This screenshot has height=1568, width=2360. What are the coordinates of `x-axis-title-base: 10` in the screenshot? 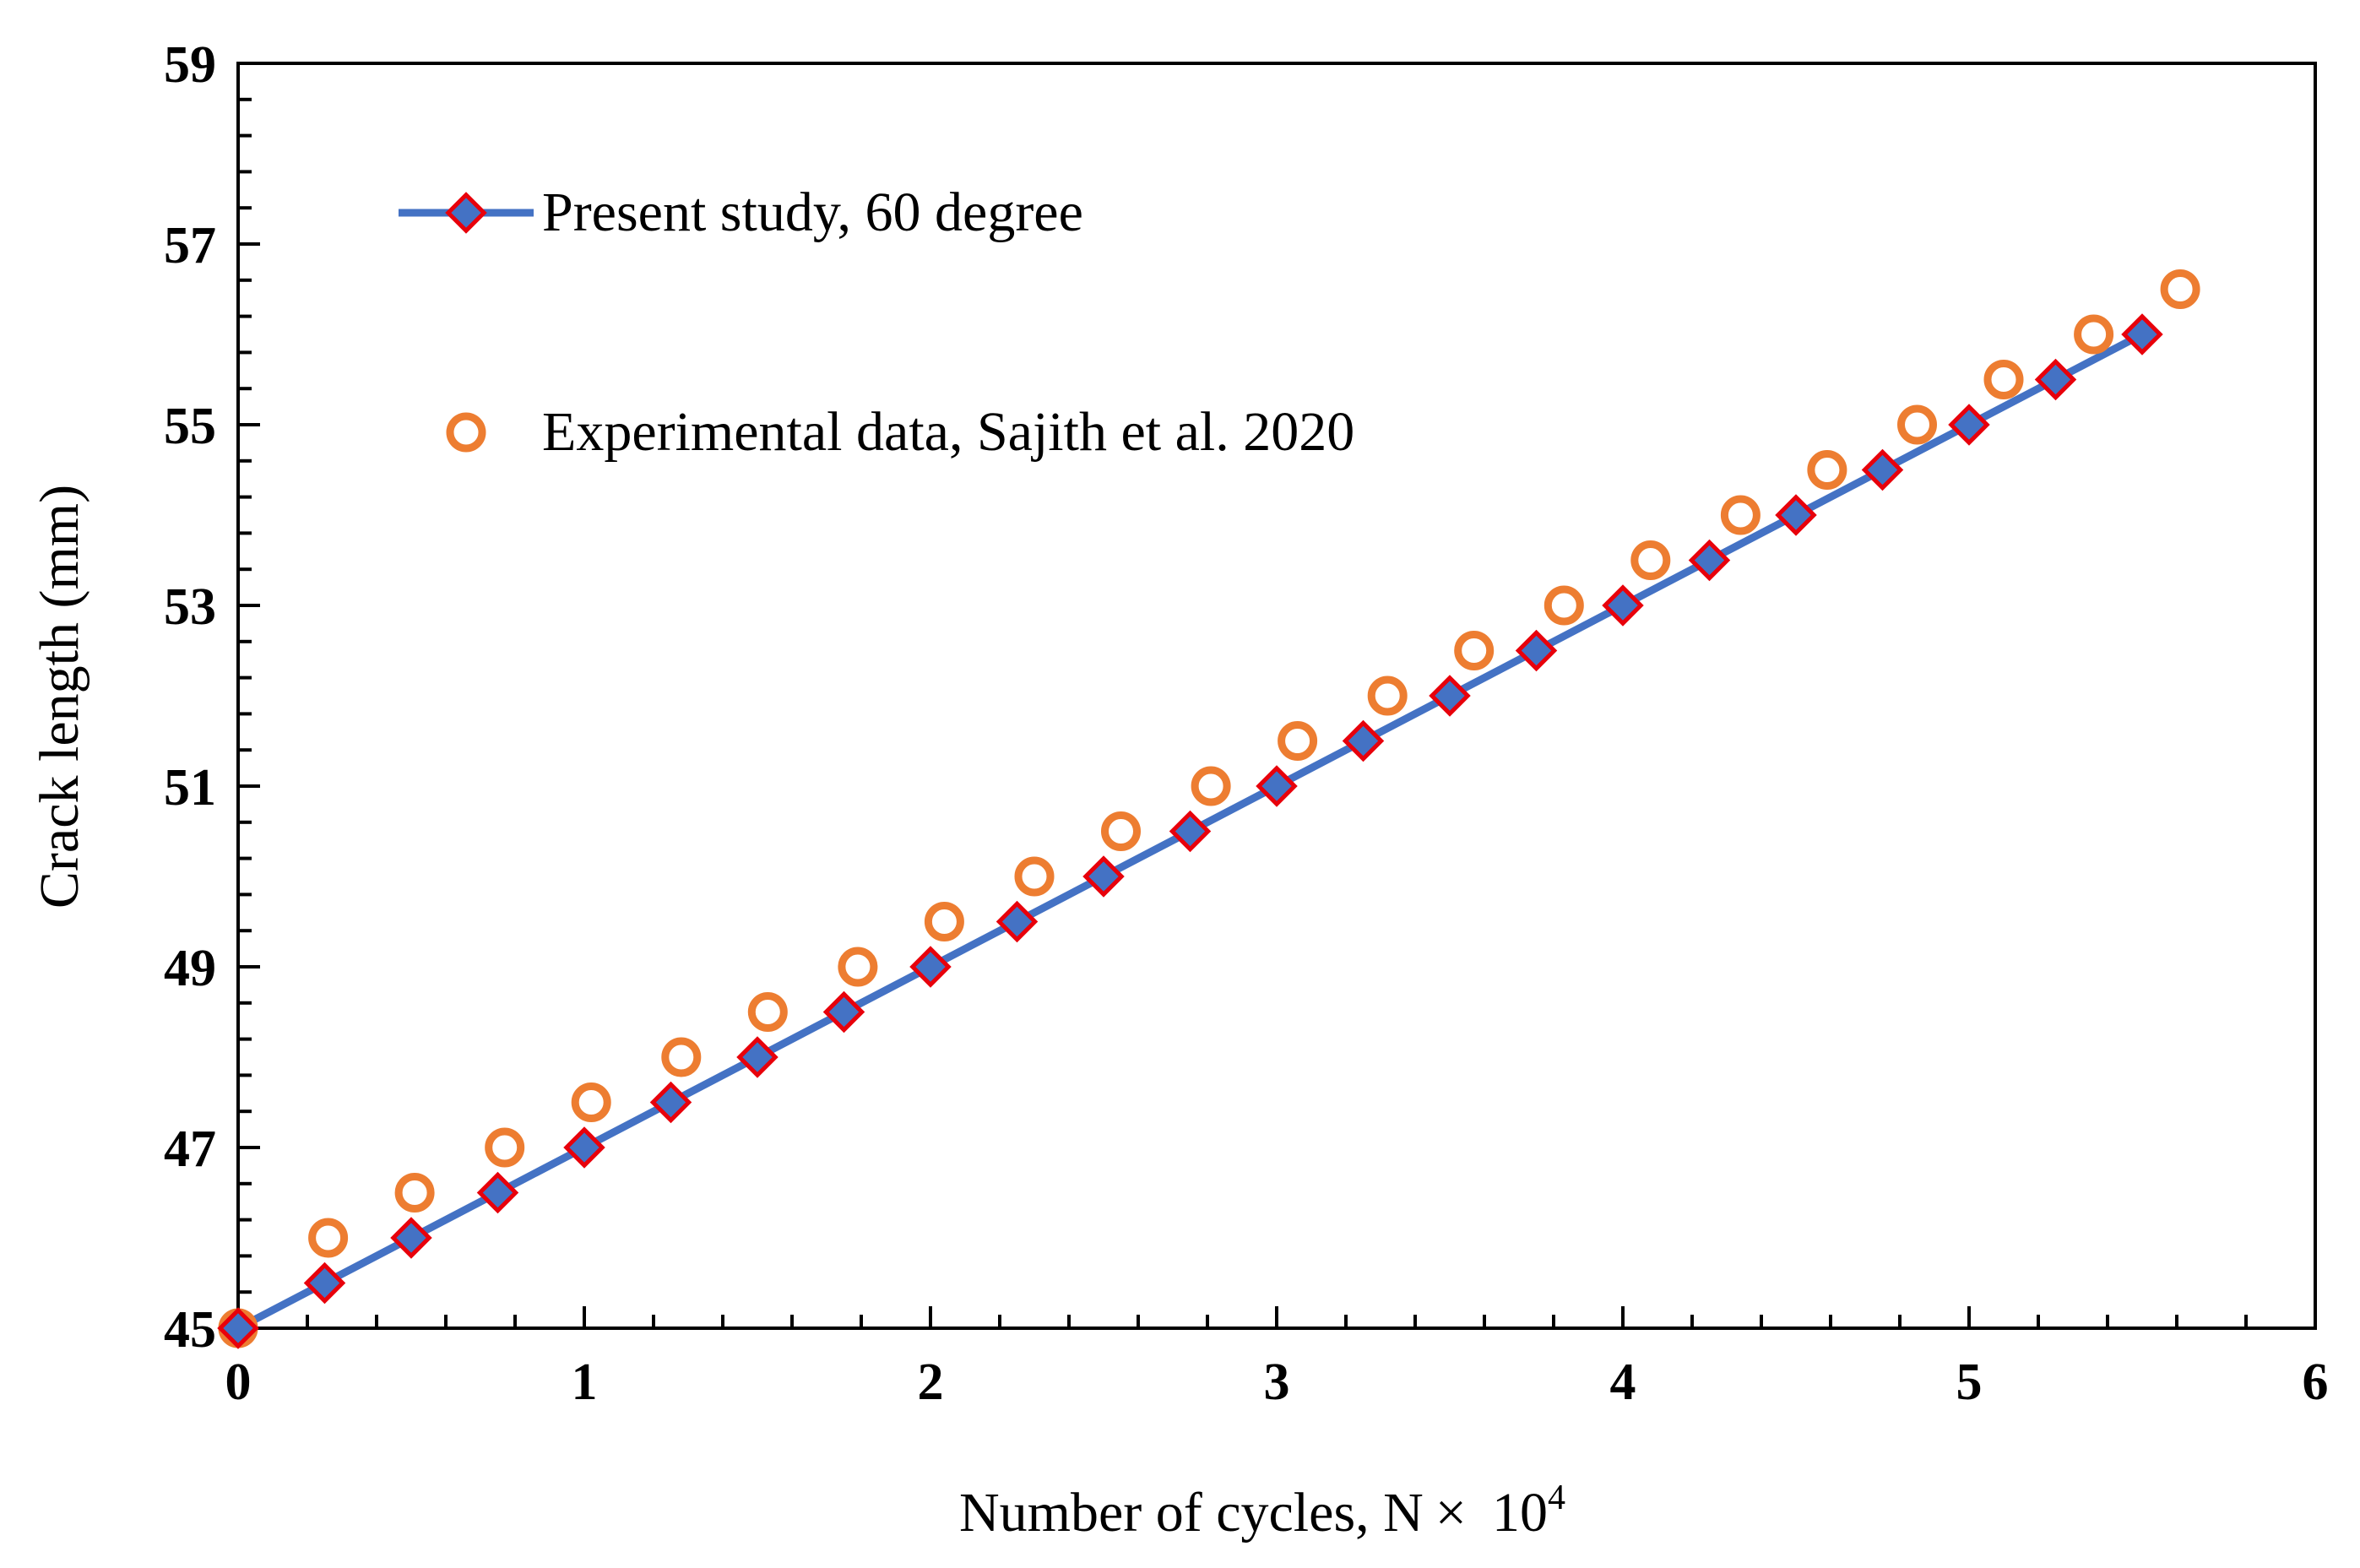 It's located at (1520, 1513).